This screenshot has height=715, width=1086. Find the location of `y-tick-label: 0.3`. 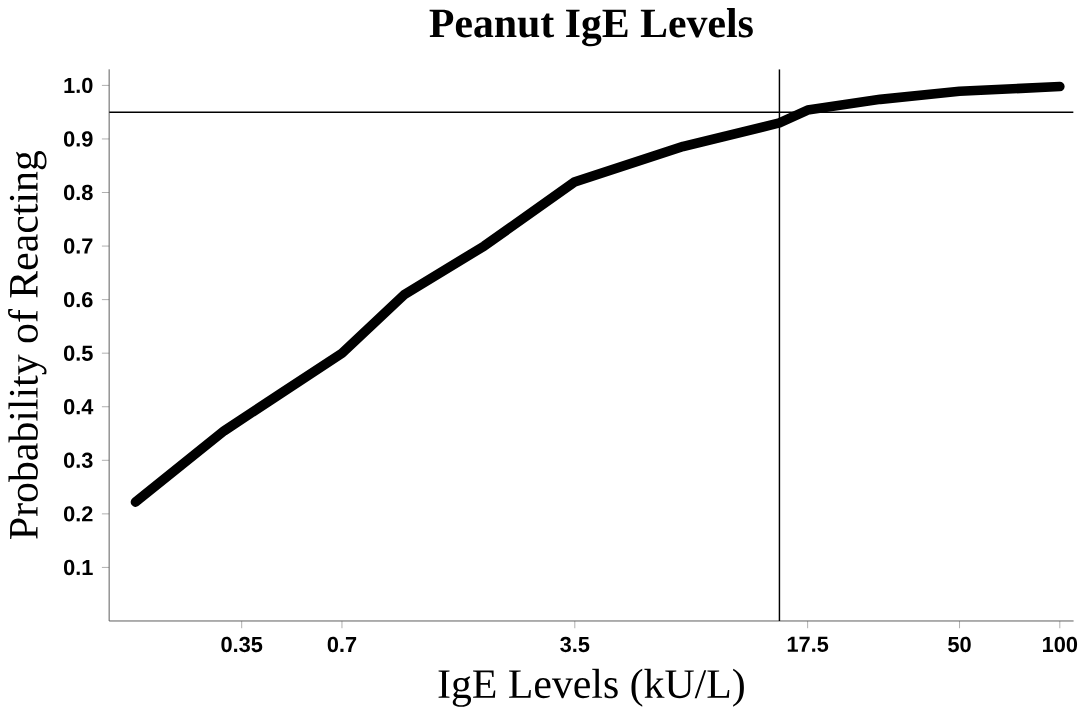

y-tick-label: 0.3 is located at coordinates (78, 460).